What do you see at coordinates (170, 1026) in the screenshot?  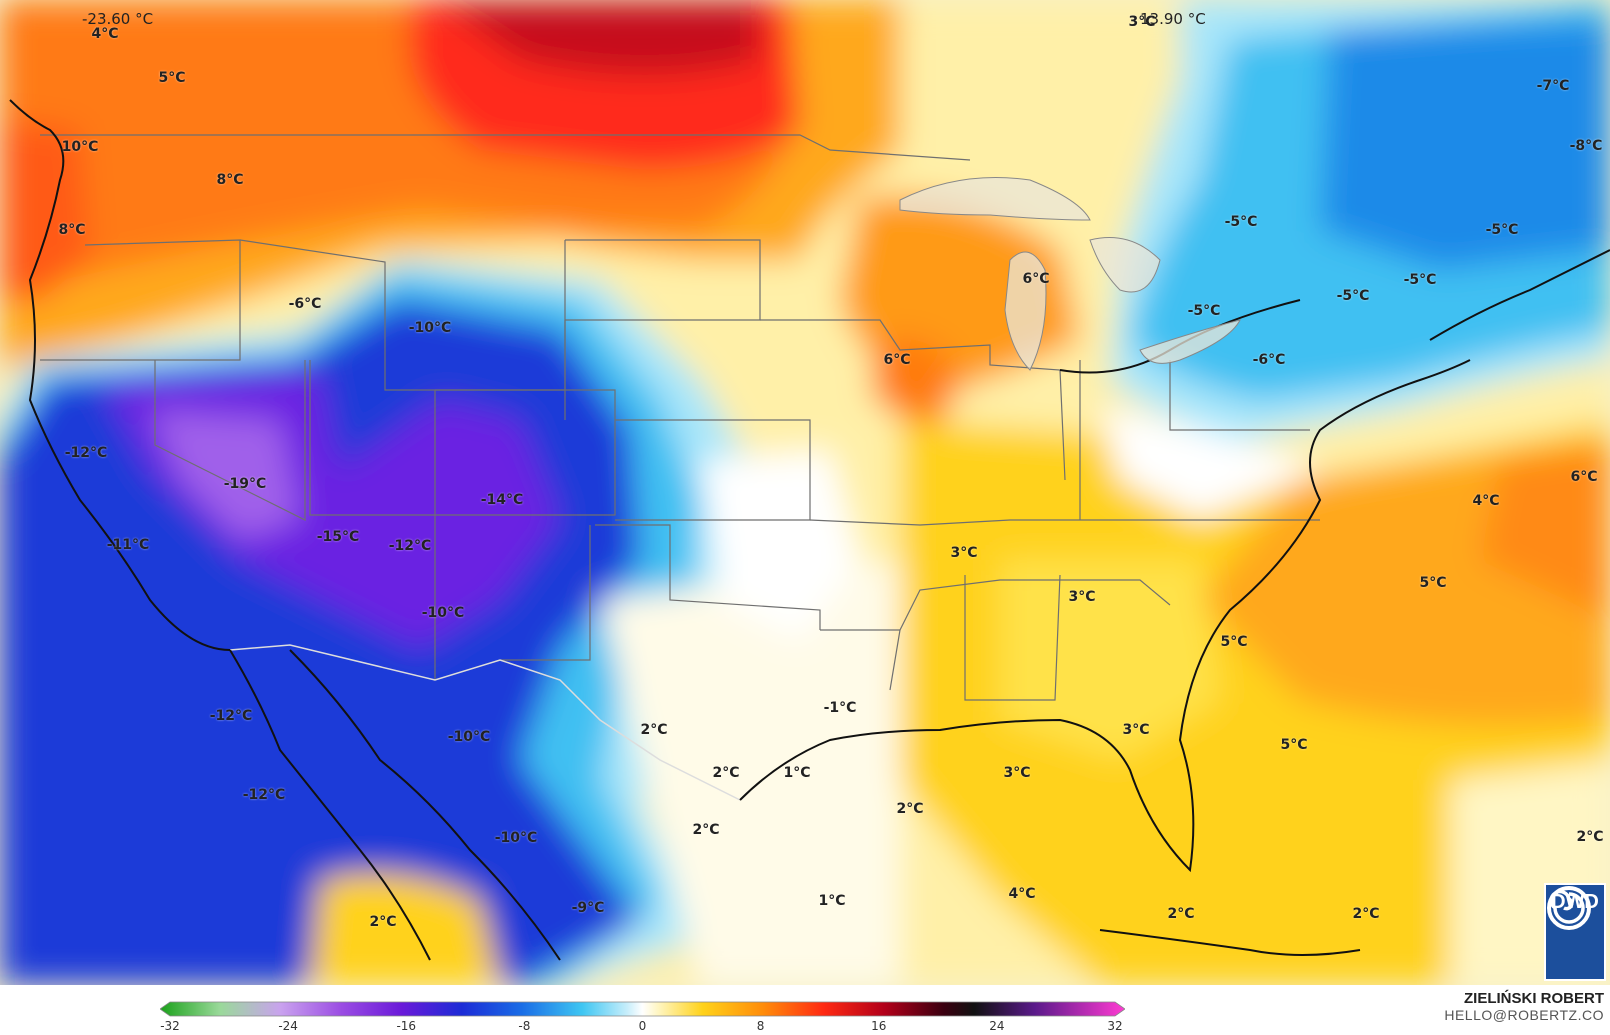 I see `legend-tick-label: -32` at bounding box center [170, 1026].